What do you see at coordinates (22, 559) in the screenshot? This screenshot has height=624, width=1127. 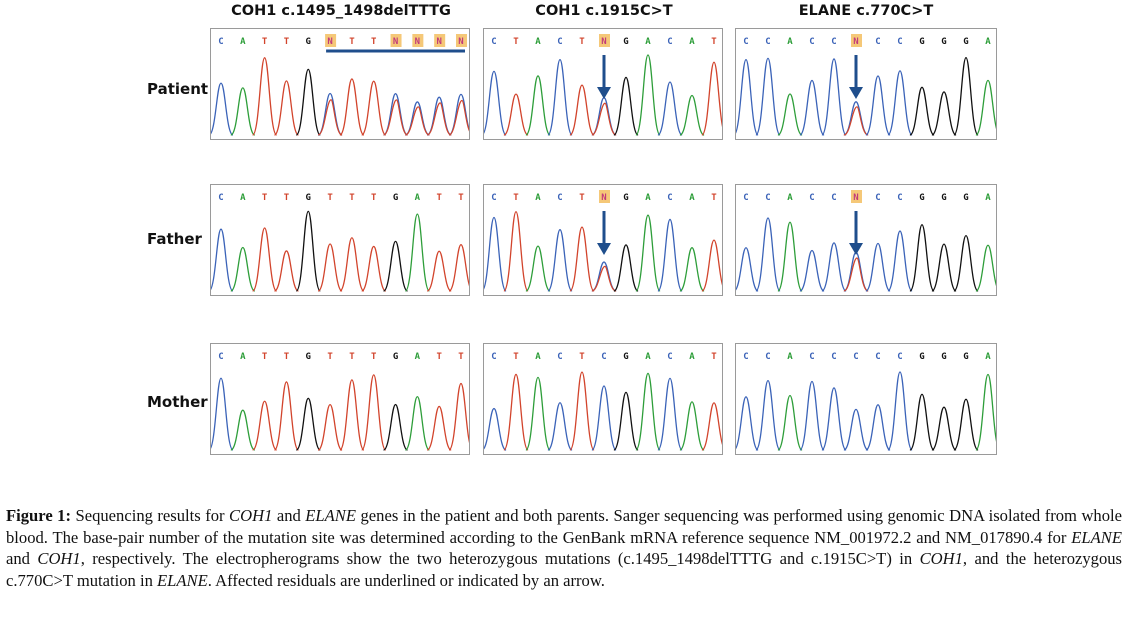 I see `caption-text: and` at bounding box center [22, 559].